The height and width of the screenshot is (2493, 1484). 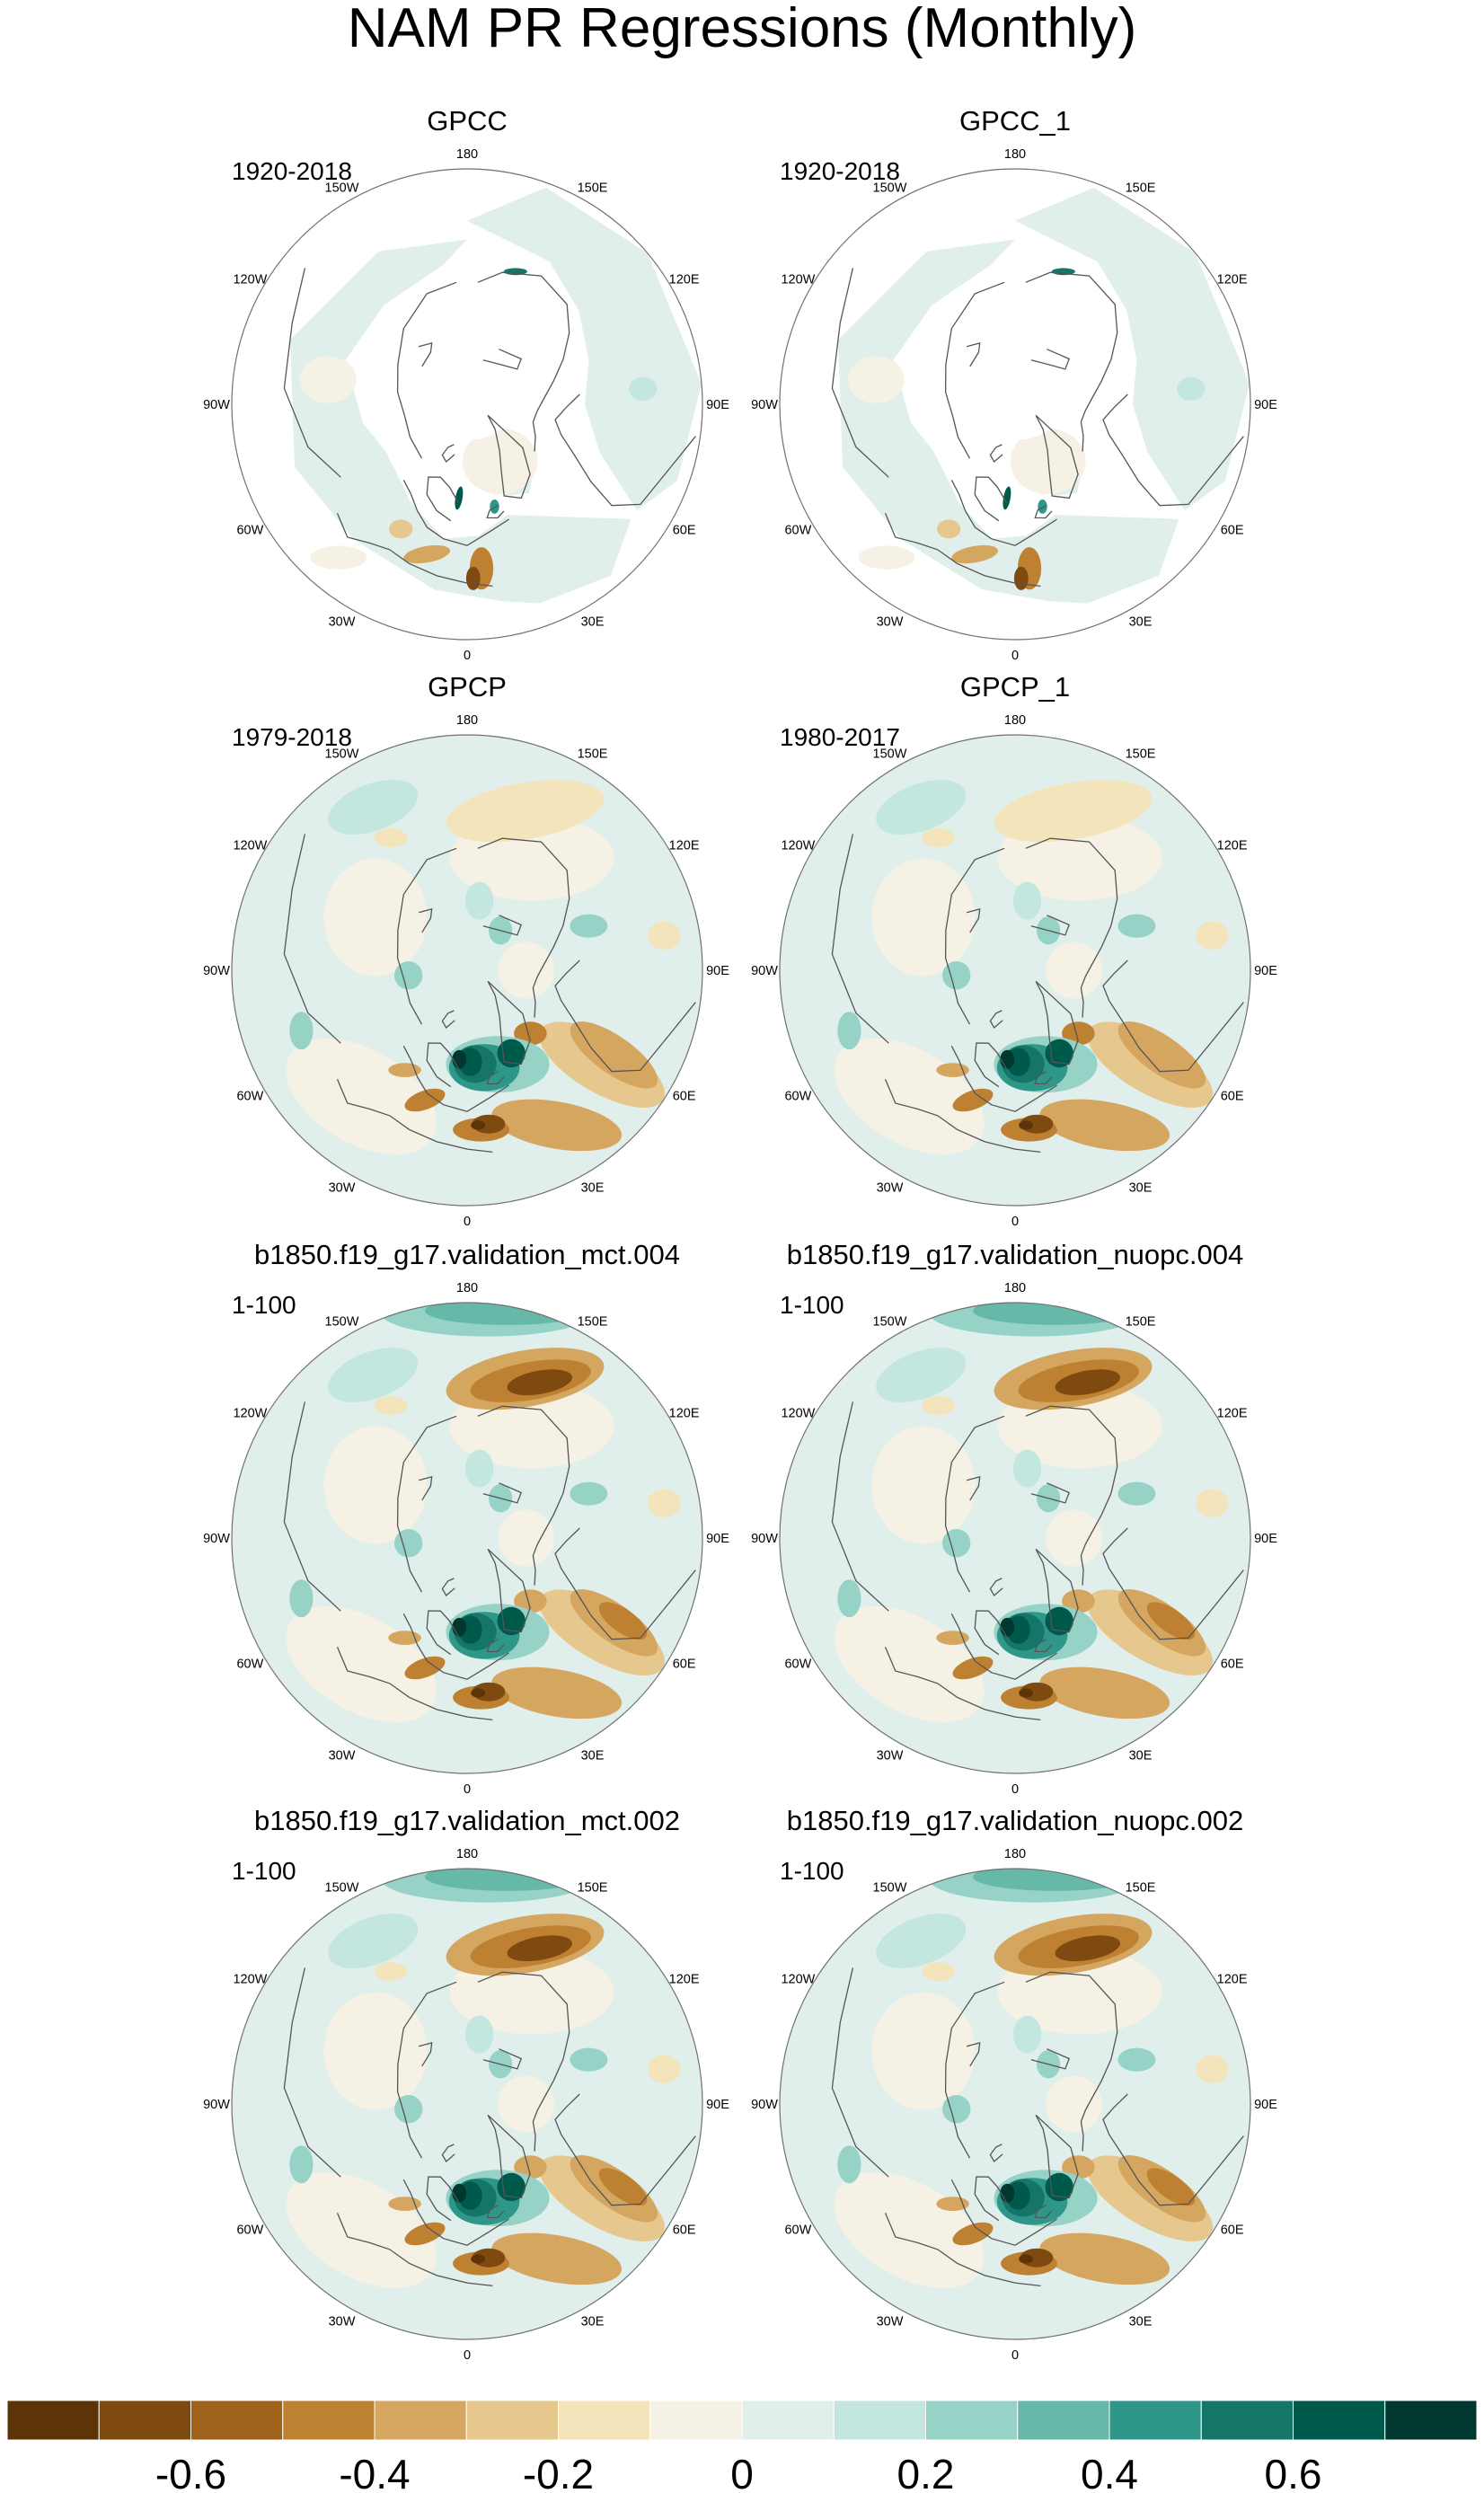 What do you see at coordinates (742, 2446) in the screenshot?
I see `colorbar: -0.6 -0.4 -0.2 0 0.2 0.4 0.6` at bounding box center [742, 2446].